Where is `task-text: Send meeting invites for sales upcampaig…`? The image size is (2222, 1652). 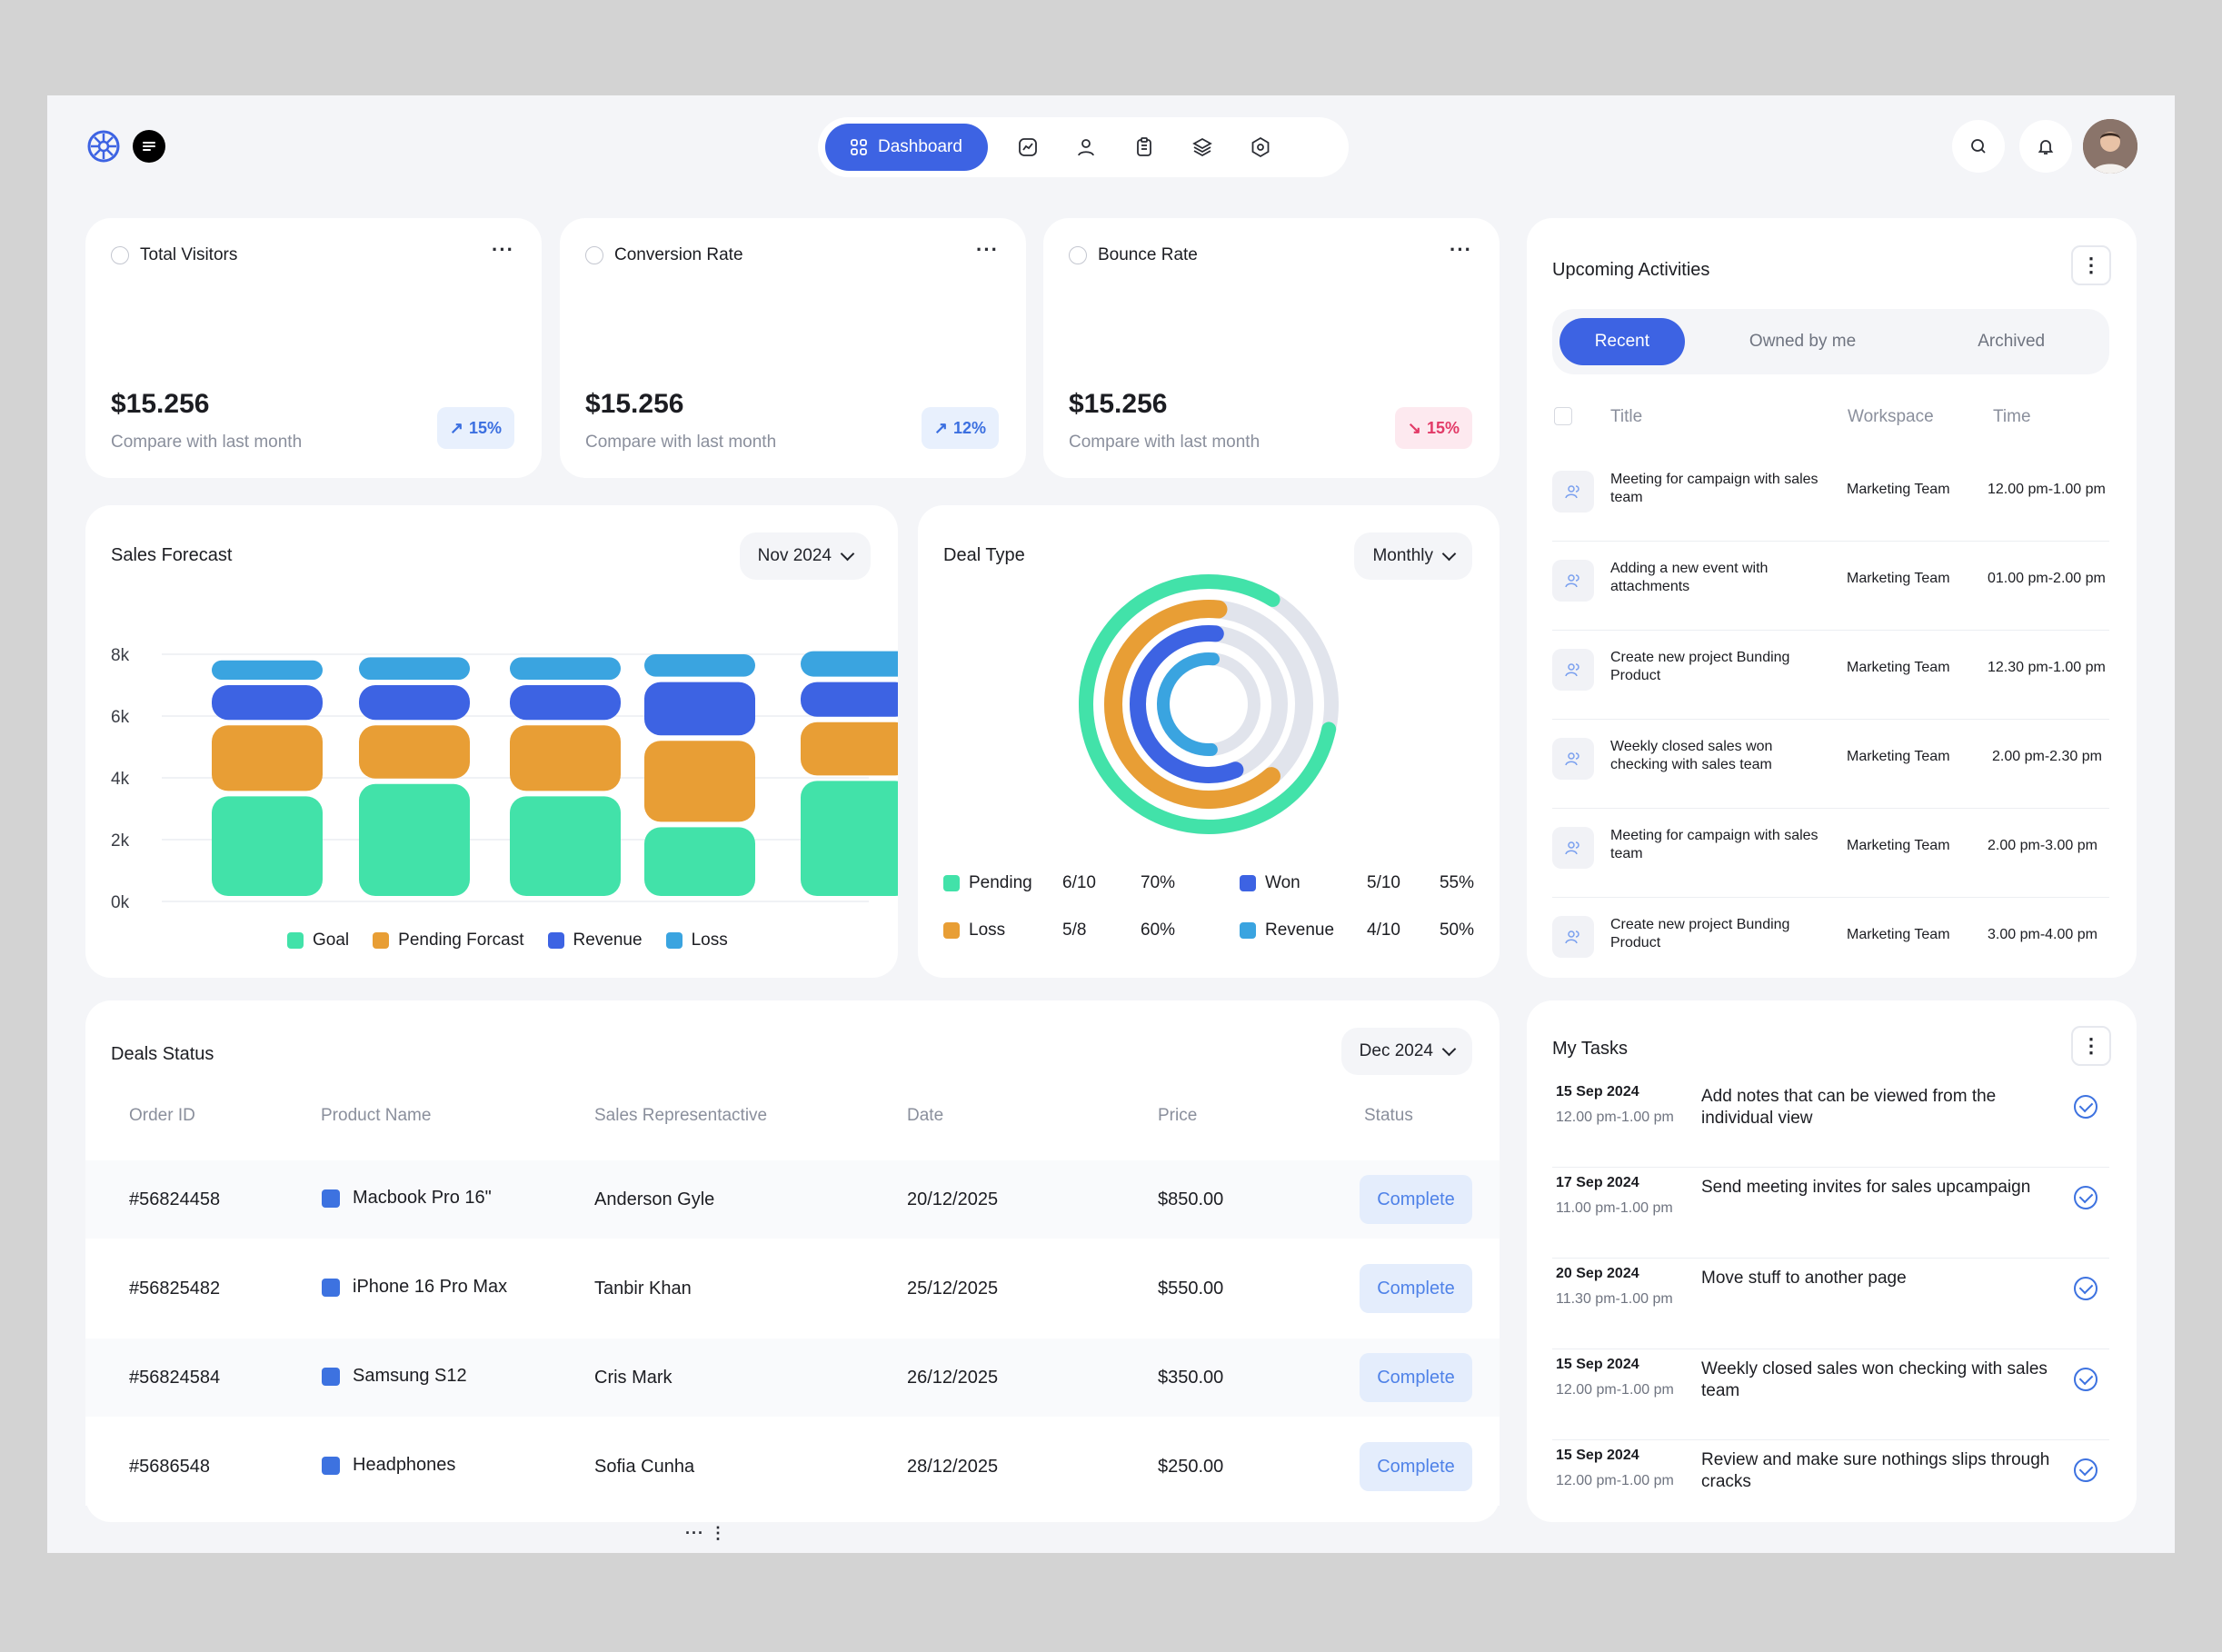
task-text: Send meeting invites for sales upcampaig… is located at coordinates (1866, 1187).